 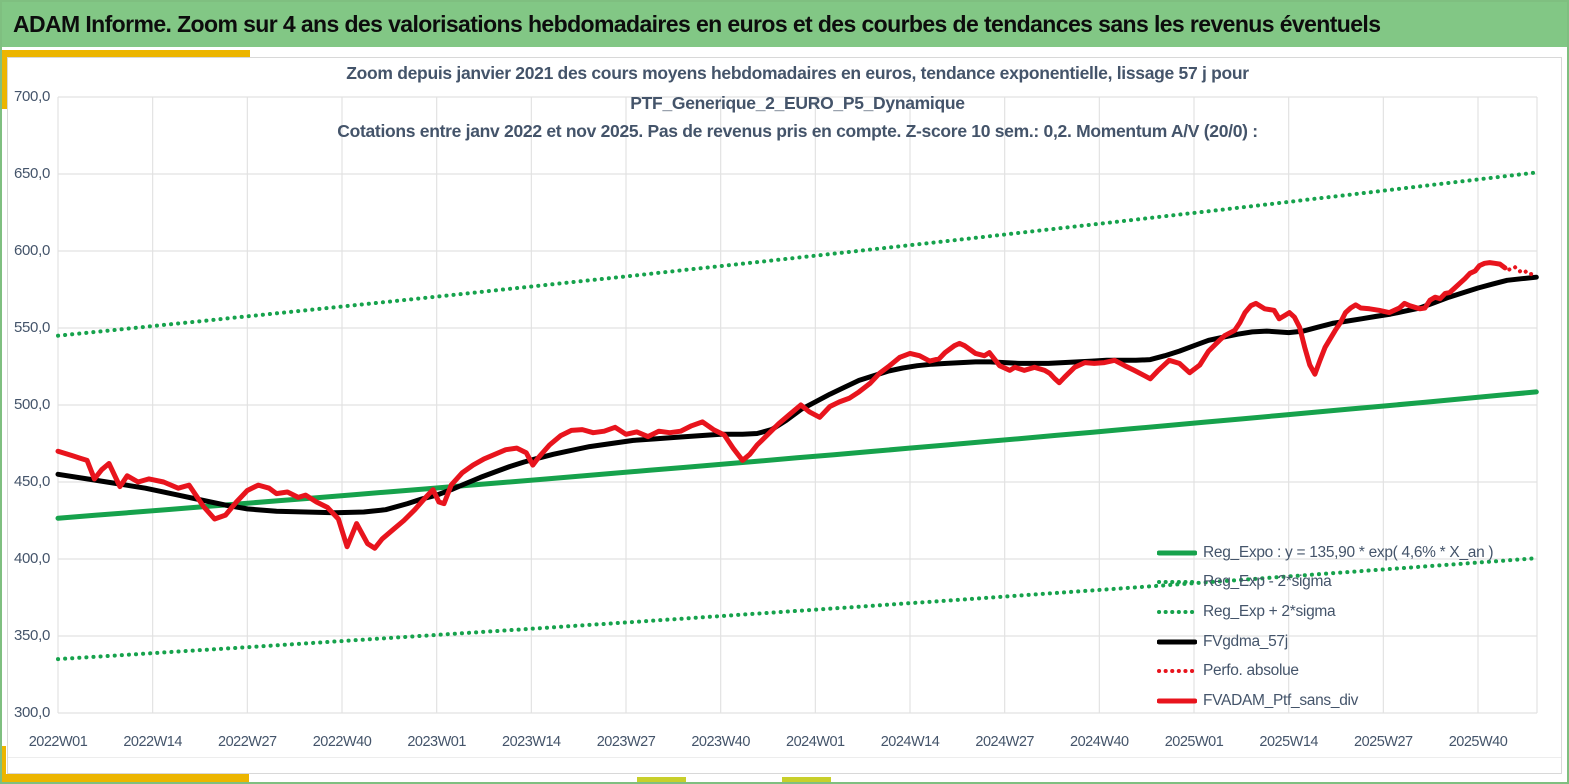 What do you see at coordinates (4, 79) in the screenshot?
I see `gold-marker-left-top` at bounding box center [4, 79].